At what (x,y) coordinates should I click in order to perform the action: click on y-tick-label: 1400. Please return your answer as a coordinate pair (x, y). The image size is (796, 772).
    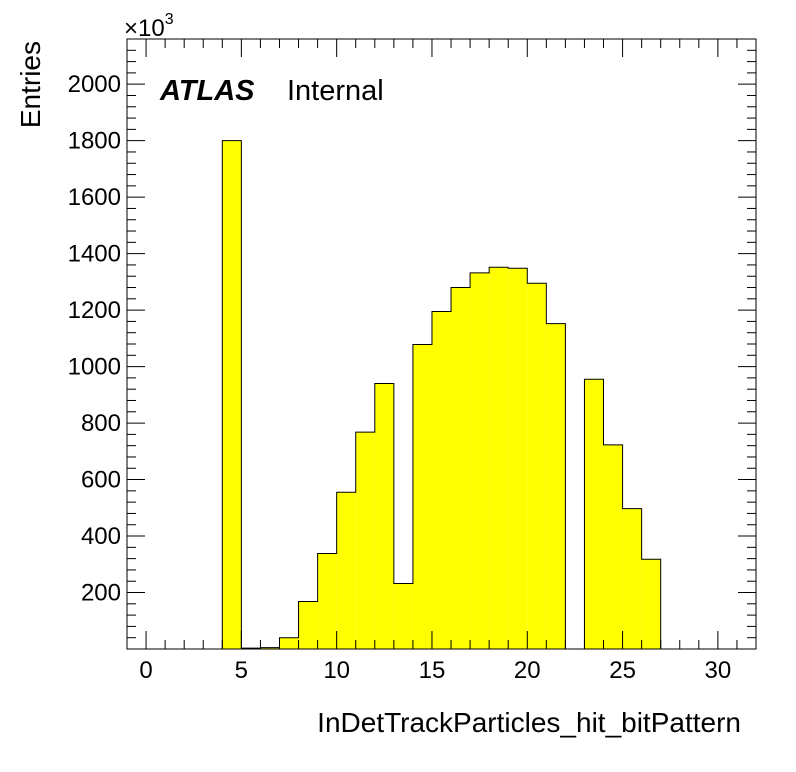
    Looking at the image, I should click on (94, 254).